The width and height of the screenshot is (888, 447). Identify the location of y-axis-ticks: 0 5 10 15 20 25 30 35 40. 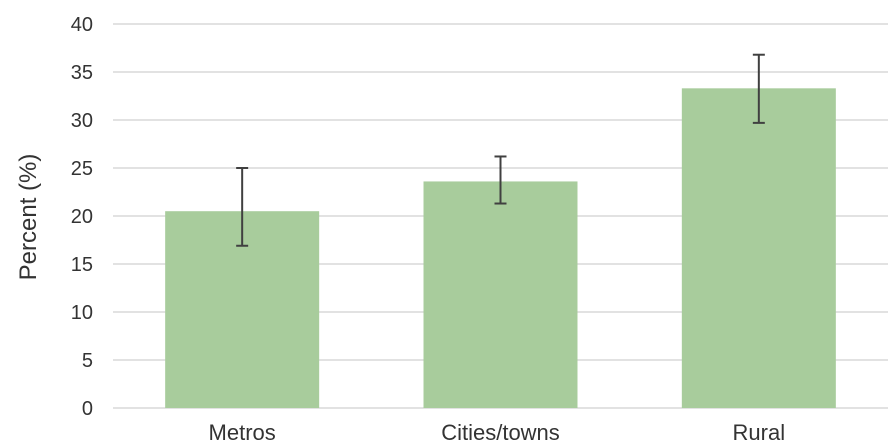
(82, 217).